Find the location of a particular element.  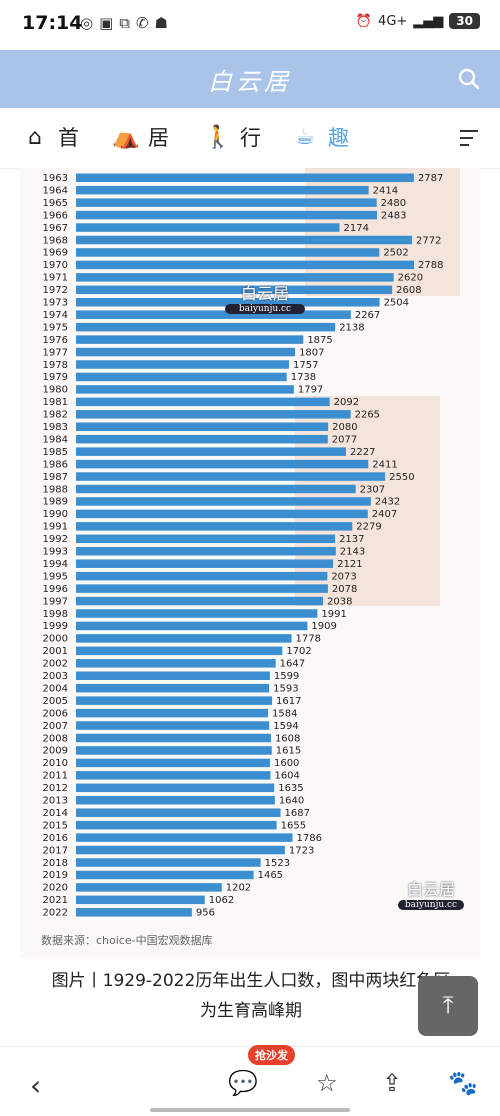

share-icon: ⇪ is located at coordinates (392, 1083).